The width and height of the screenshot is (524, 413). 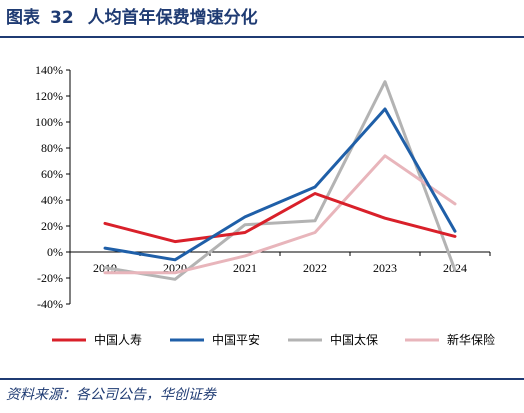 I want to click on y-tick-label: 80%, so click(x=52, y=148).